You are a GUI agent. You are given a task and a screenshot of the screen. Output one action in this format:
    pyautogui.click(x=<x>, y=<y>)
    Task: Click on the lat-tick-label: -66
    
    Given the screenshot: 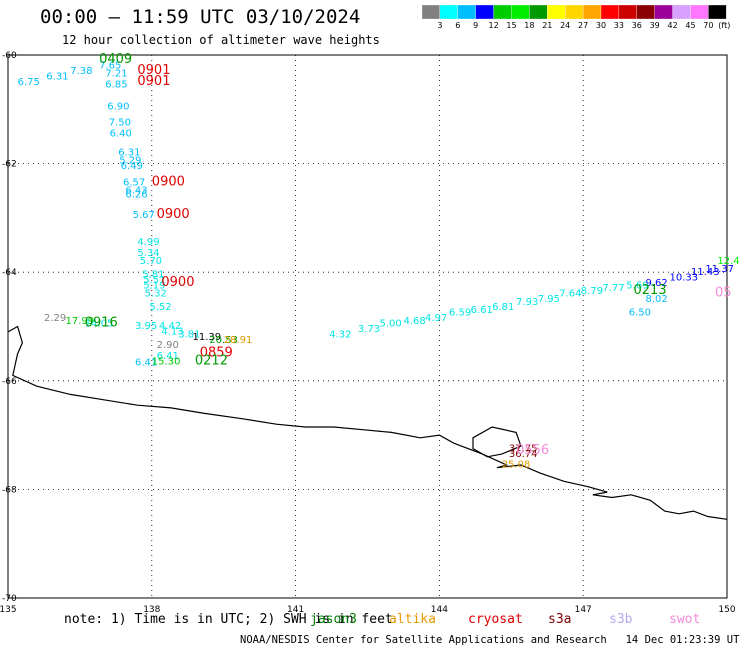 What is the action you would take?
    pyautogui.click(x=9, y=382)
    